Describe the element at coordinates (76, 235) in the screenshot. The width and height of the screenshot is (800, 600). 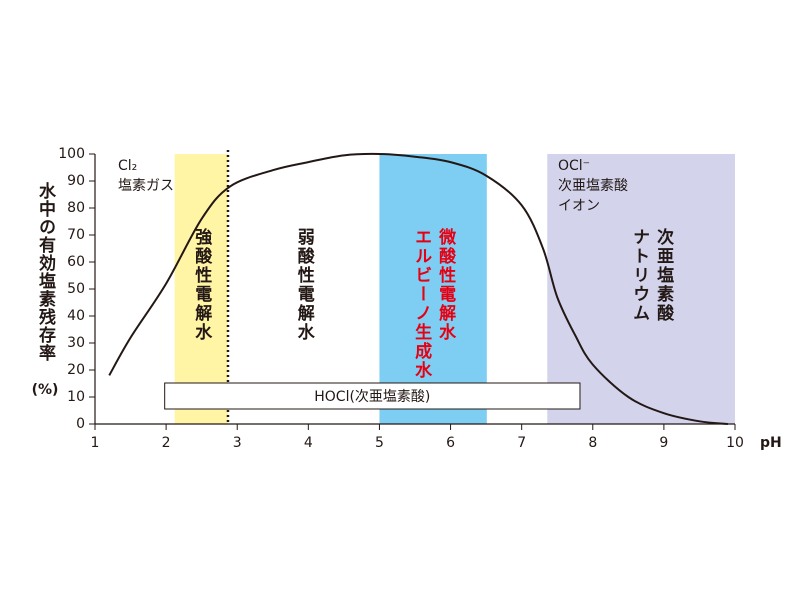
I see `y-tick-label: 70` at that location.